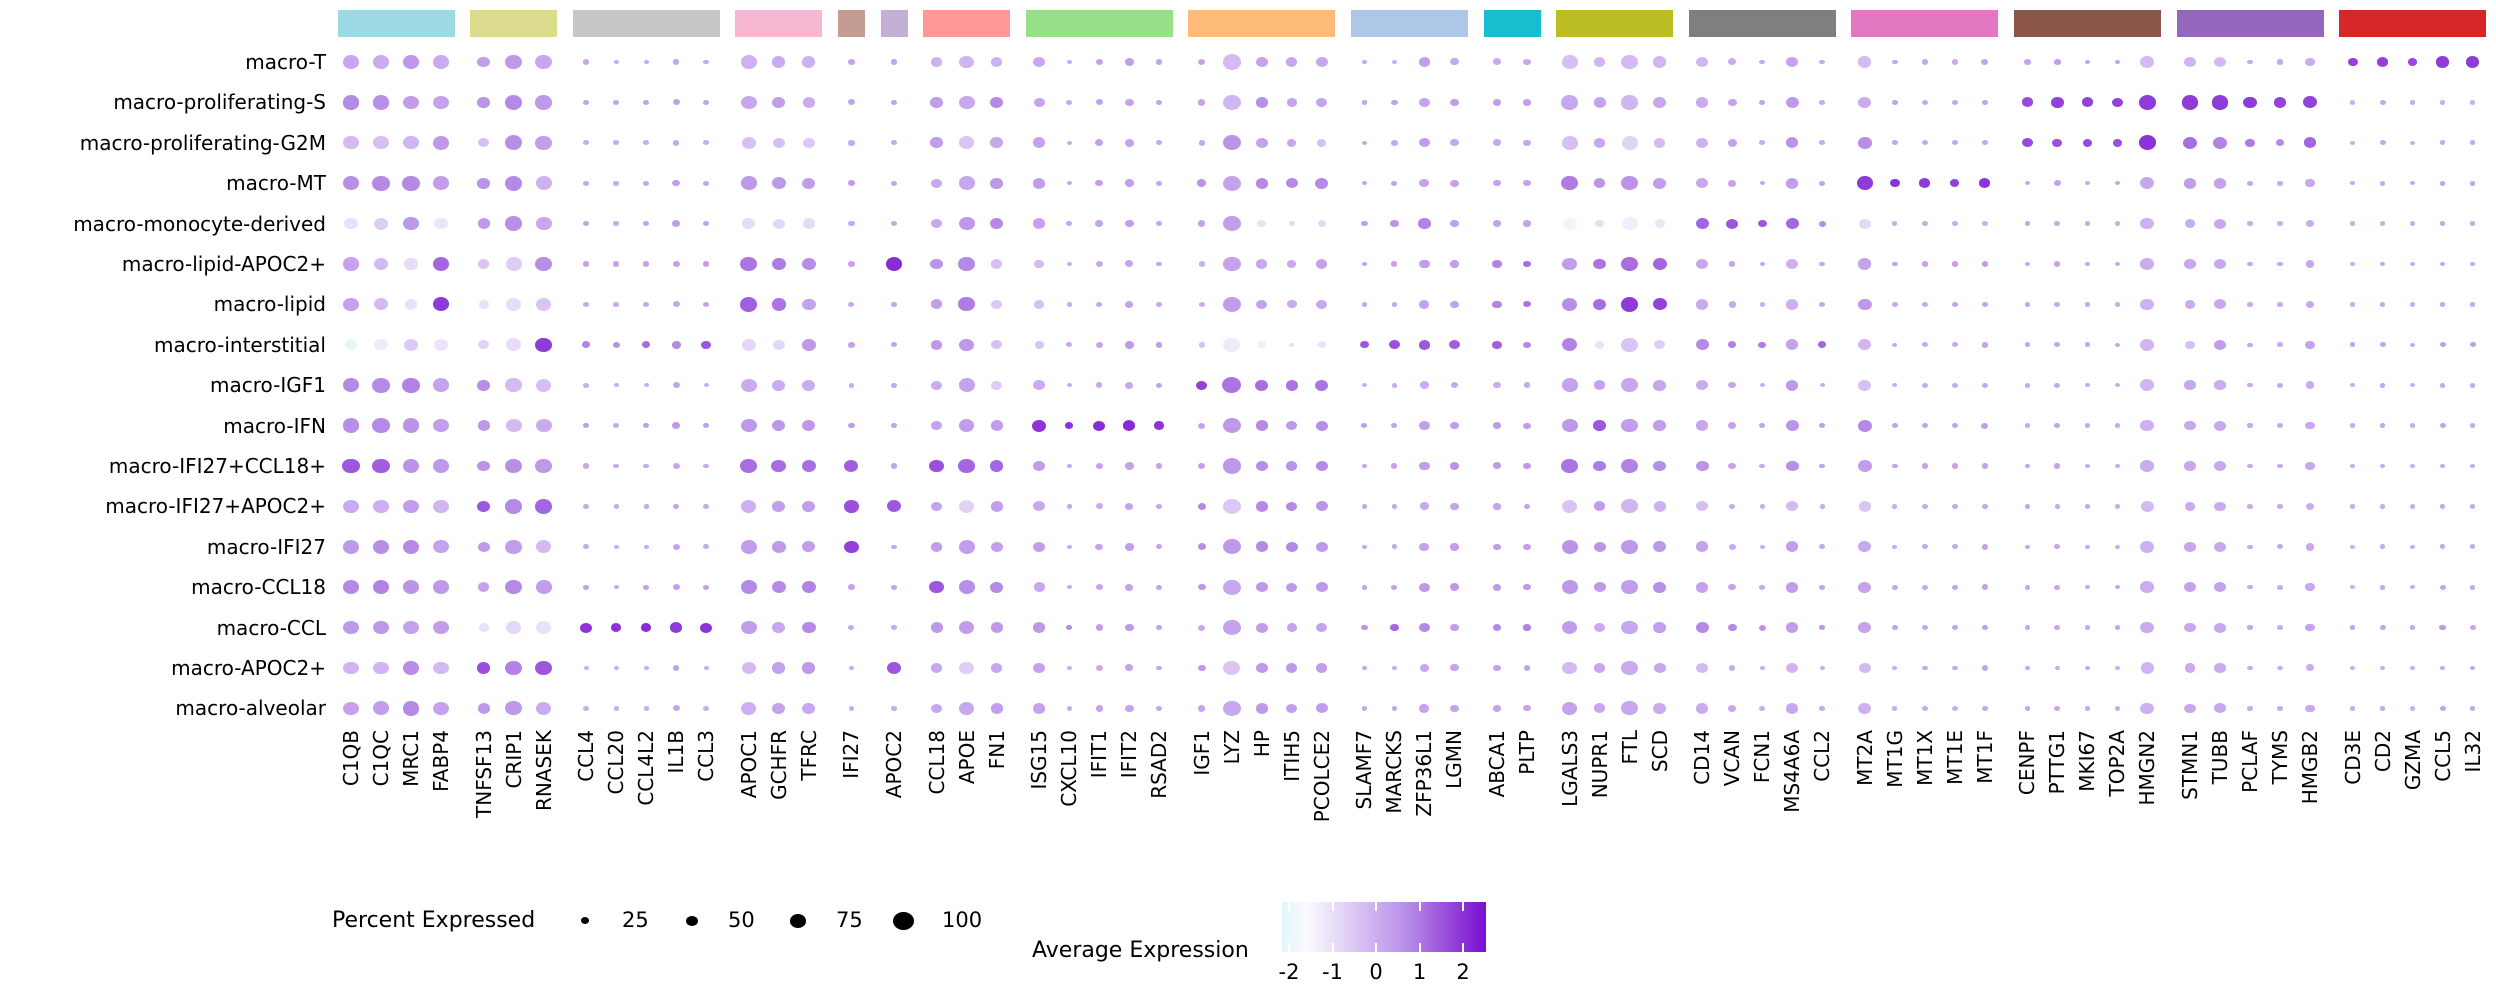 This screenshot has width=2496, height=998. Describe the element at coordinates (779, 23) in the screenshot. I see `gene-group-bar-apoc1` at that location.